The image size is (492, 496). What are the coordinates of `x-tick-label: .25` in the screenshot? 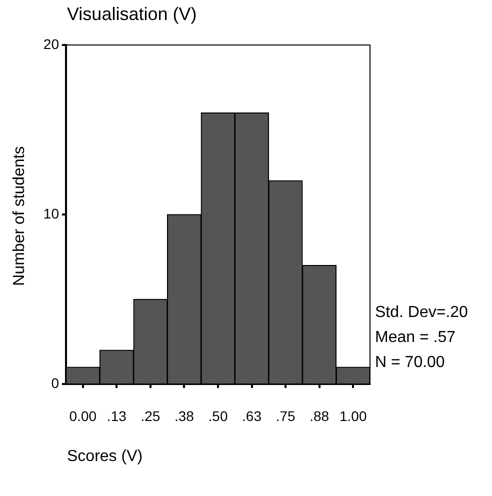 It's located at (150, 416).